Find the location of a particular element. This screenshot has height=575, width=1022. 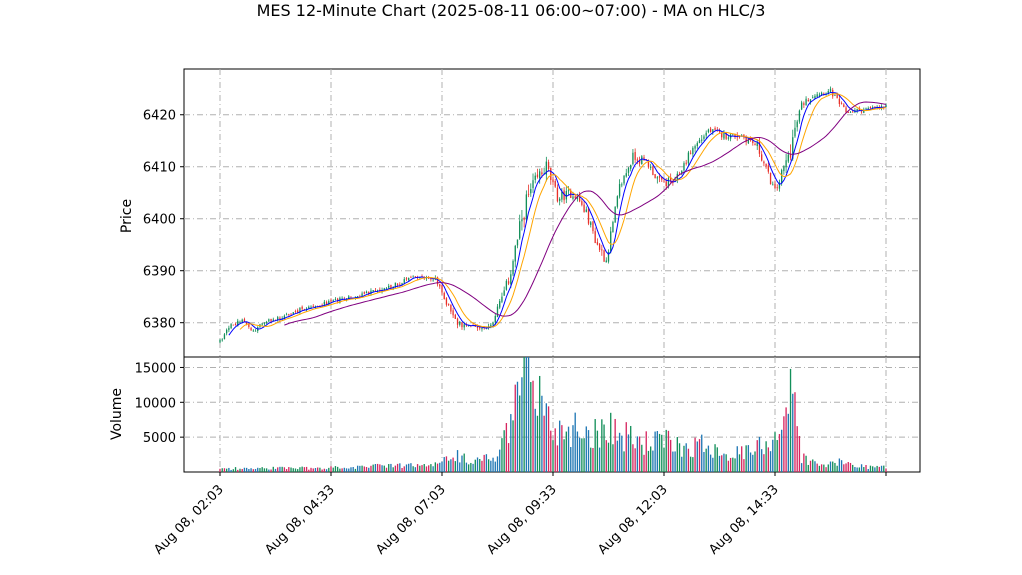

volume-bars is located at coordinates (553, 414).